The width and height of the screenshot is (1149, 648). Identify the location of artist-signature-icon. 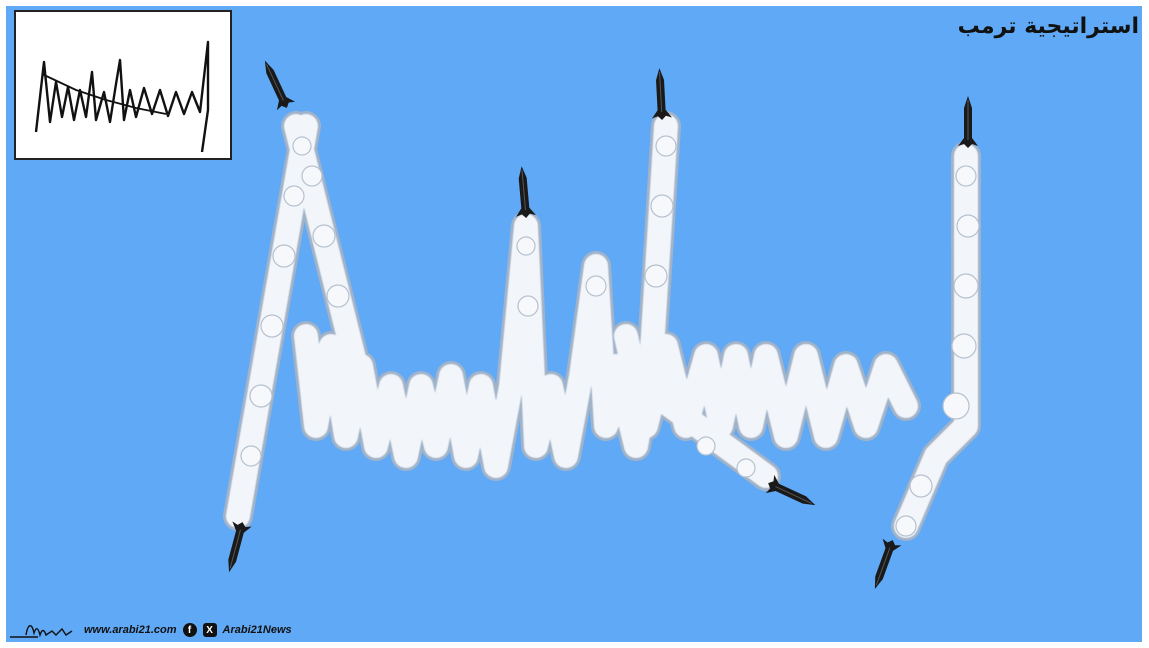
(41, 631).